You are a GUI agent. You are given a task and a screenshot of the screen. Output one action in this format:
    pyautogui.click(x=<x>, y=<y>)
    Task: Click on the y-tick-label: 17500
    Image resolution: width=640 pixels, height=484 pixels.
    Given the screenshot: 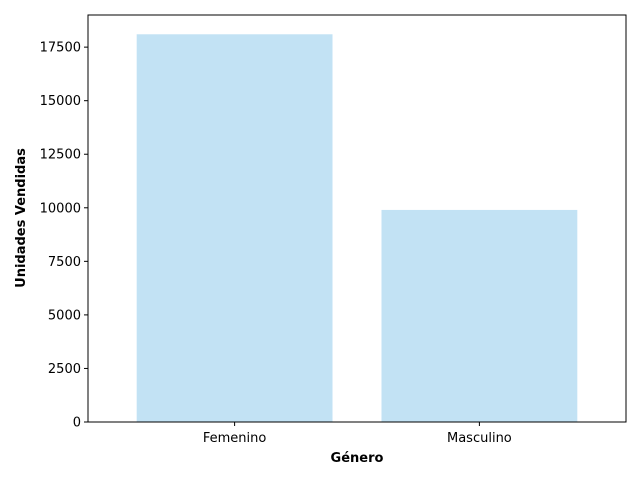 What is the action you would take?
    pyautogui.click(x=60, y=48)
    